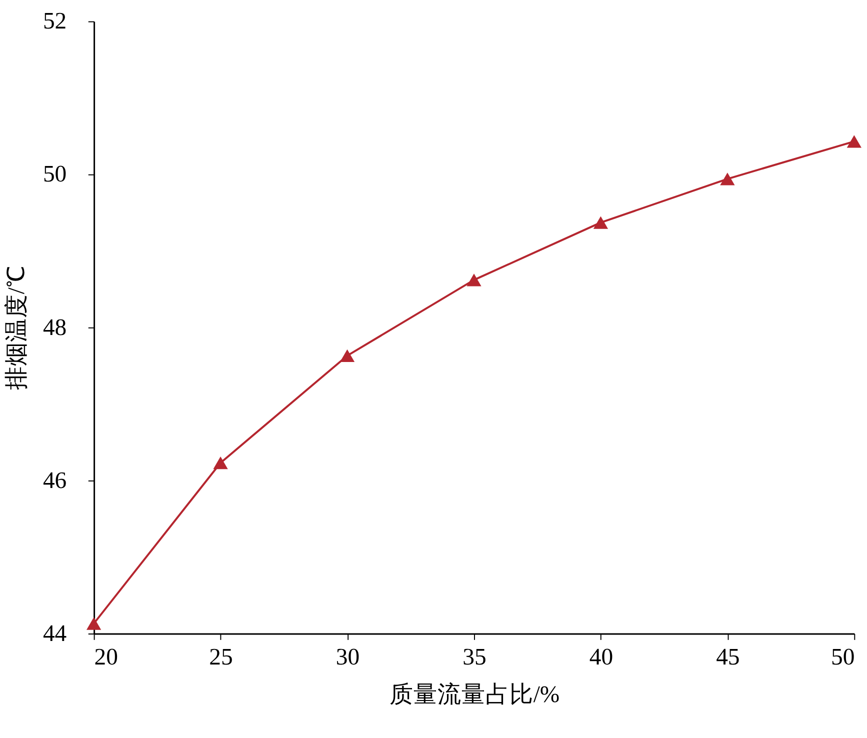 The width and height of the screenshot is (867, 738). I want to click on x-tick-label: 20, so click(106, 657).